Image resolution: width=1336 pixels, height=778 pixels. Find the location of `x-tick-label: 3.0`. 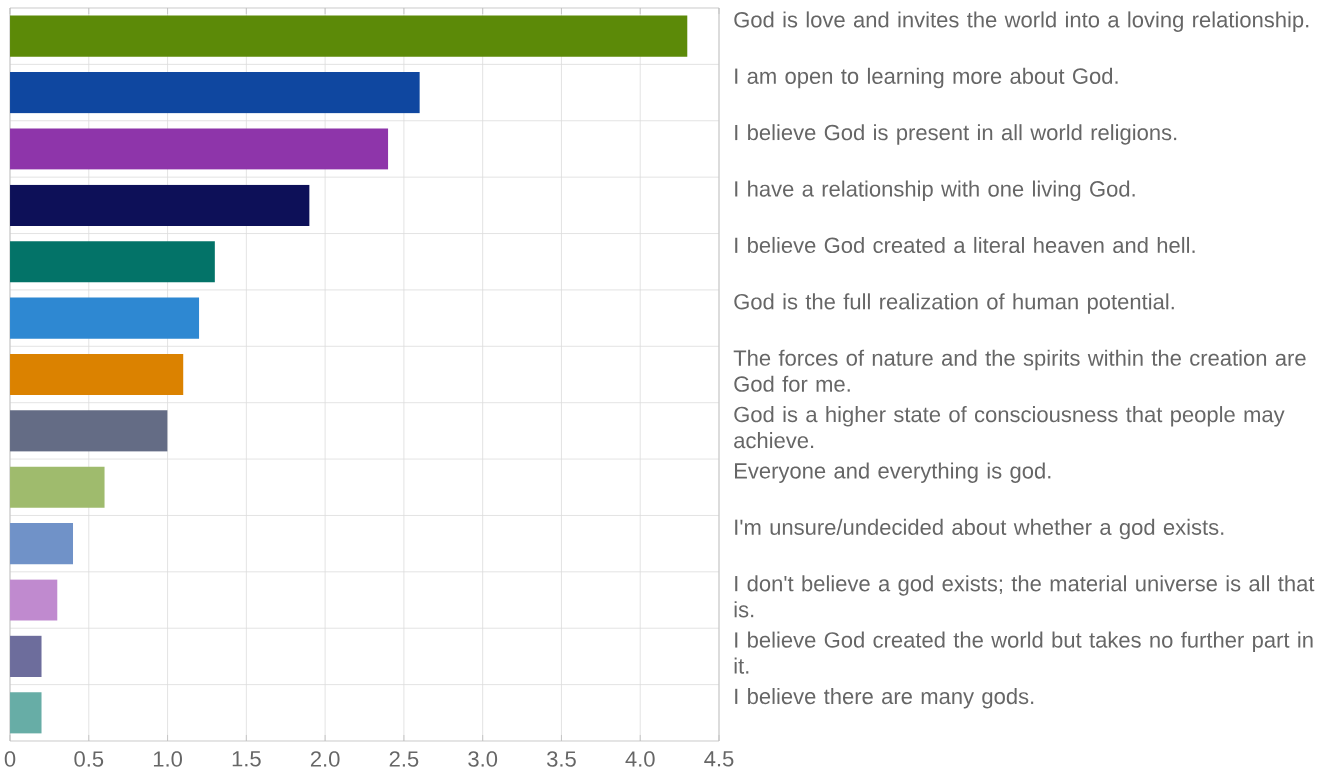

x-tick-label: 3.0 is located at coordinates (483, 759).